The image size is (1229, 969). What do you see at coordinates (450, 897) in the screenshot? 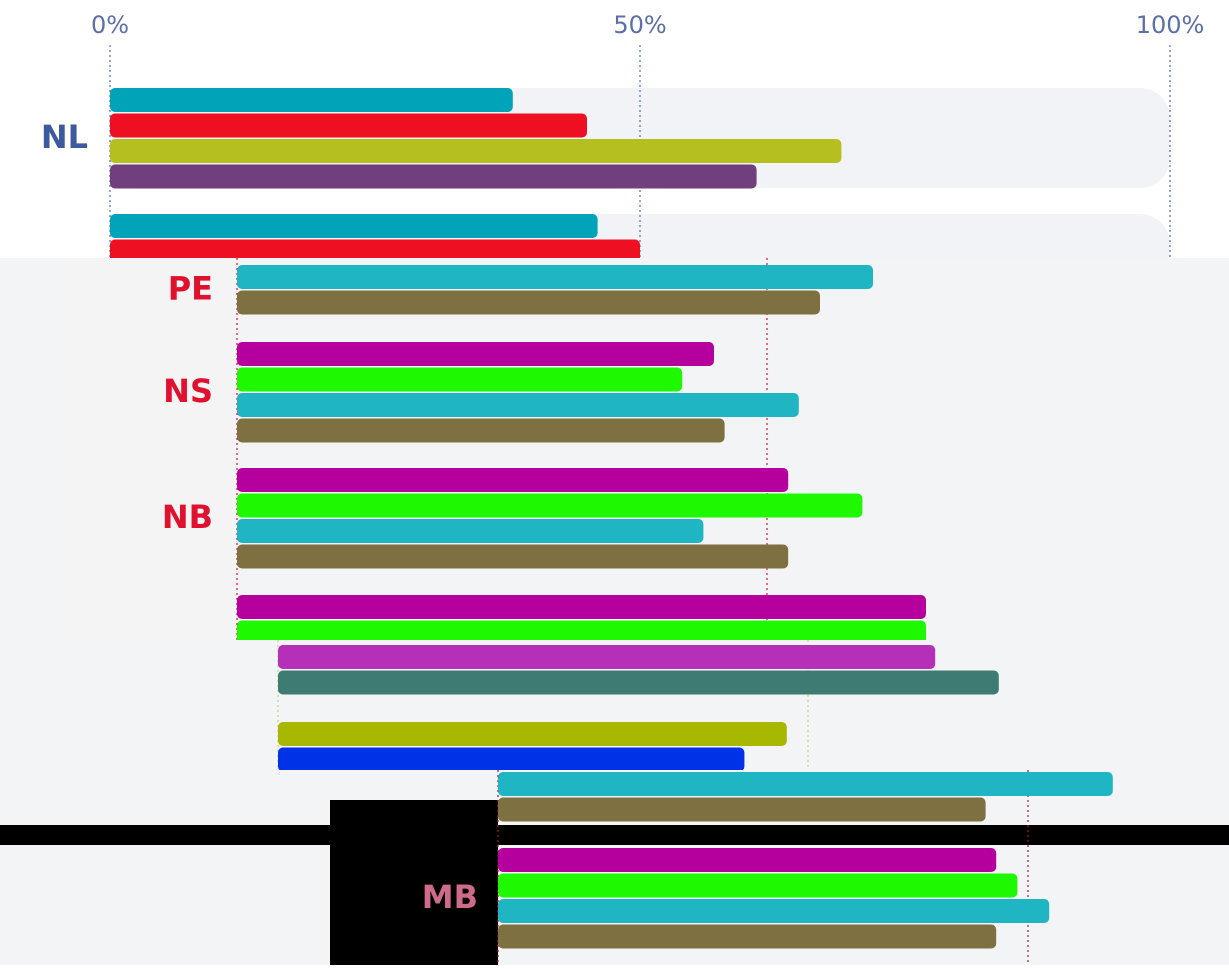
I see `category-label: MB` at bounding box center [450, 897].